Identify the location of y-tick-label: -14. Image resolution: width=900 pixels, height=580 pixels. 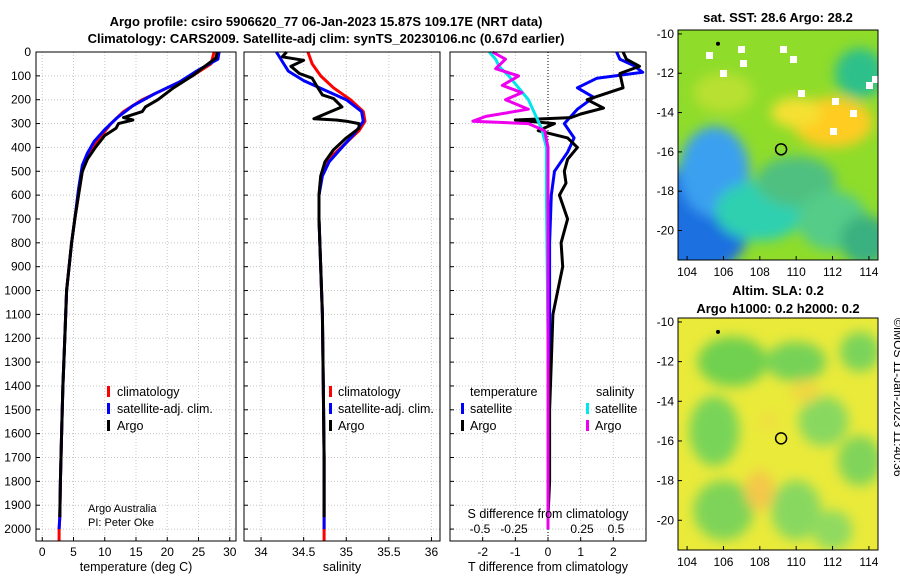
(666, 401).